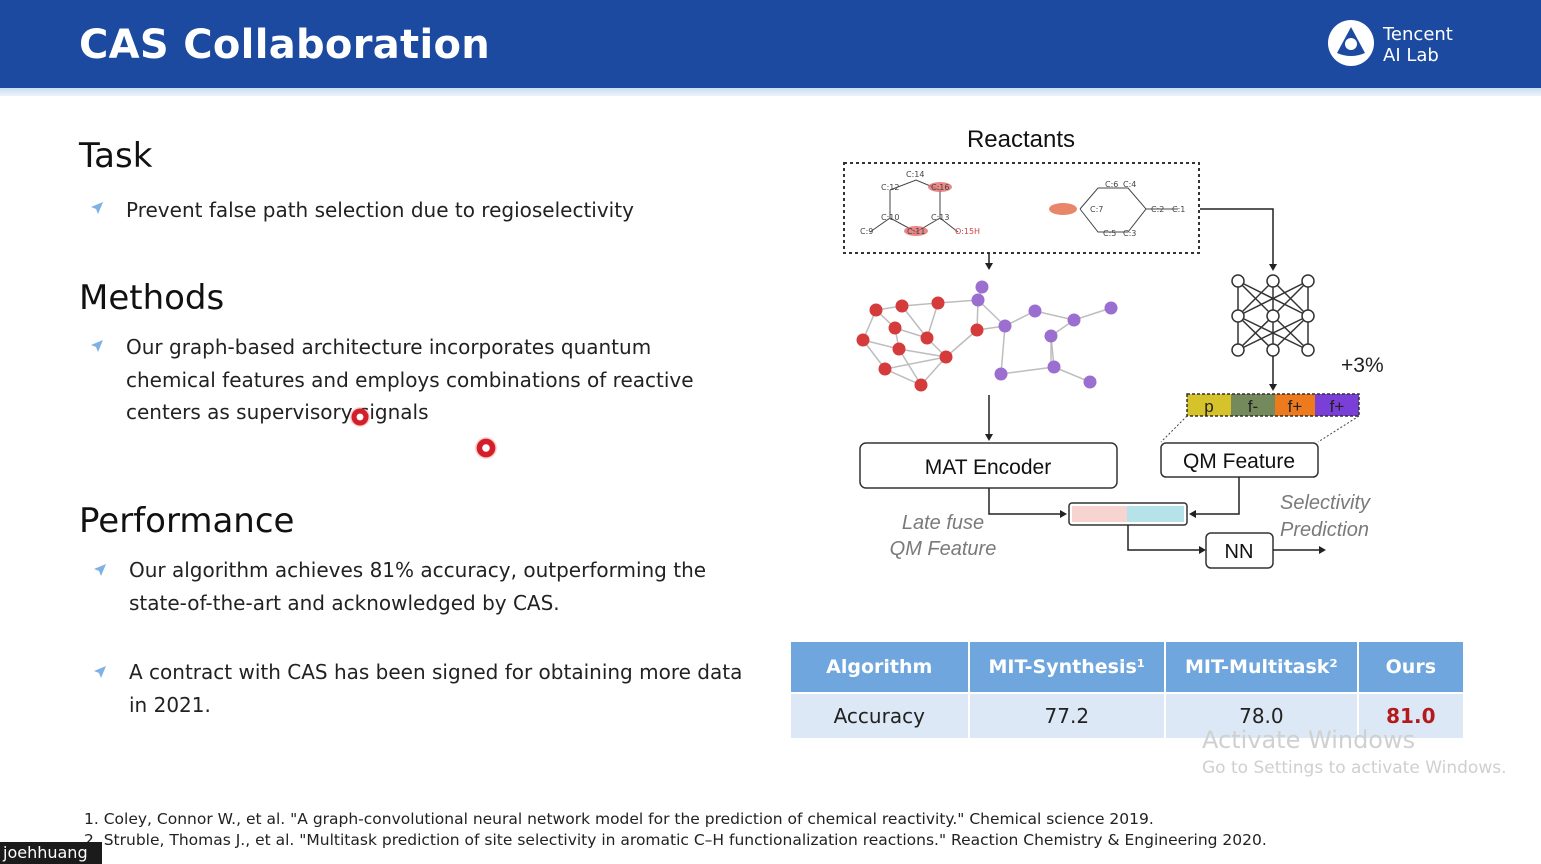 The width and height of the screenshot is (1541, 864). Describe the element at coordinates (277, 412) in the screenshot. I see `methods-bullet-line: centers as supervisory signals` at that location.